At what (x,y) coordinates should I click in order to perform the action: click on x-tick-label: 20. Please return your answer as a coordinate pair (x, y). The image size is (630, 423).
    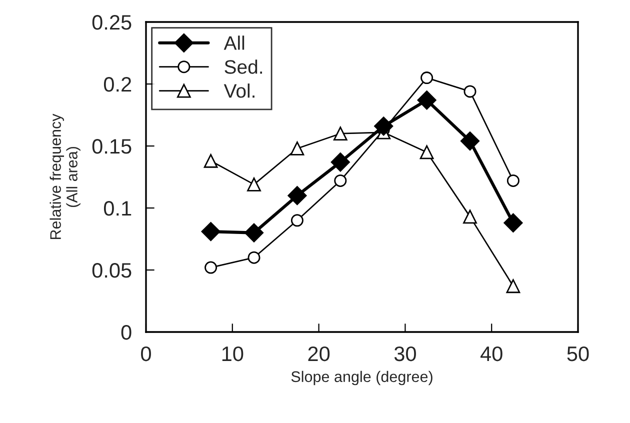
    Looking at the image, I should click on (319, 354).